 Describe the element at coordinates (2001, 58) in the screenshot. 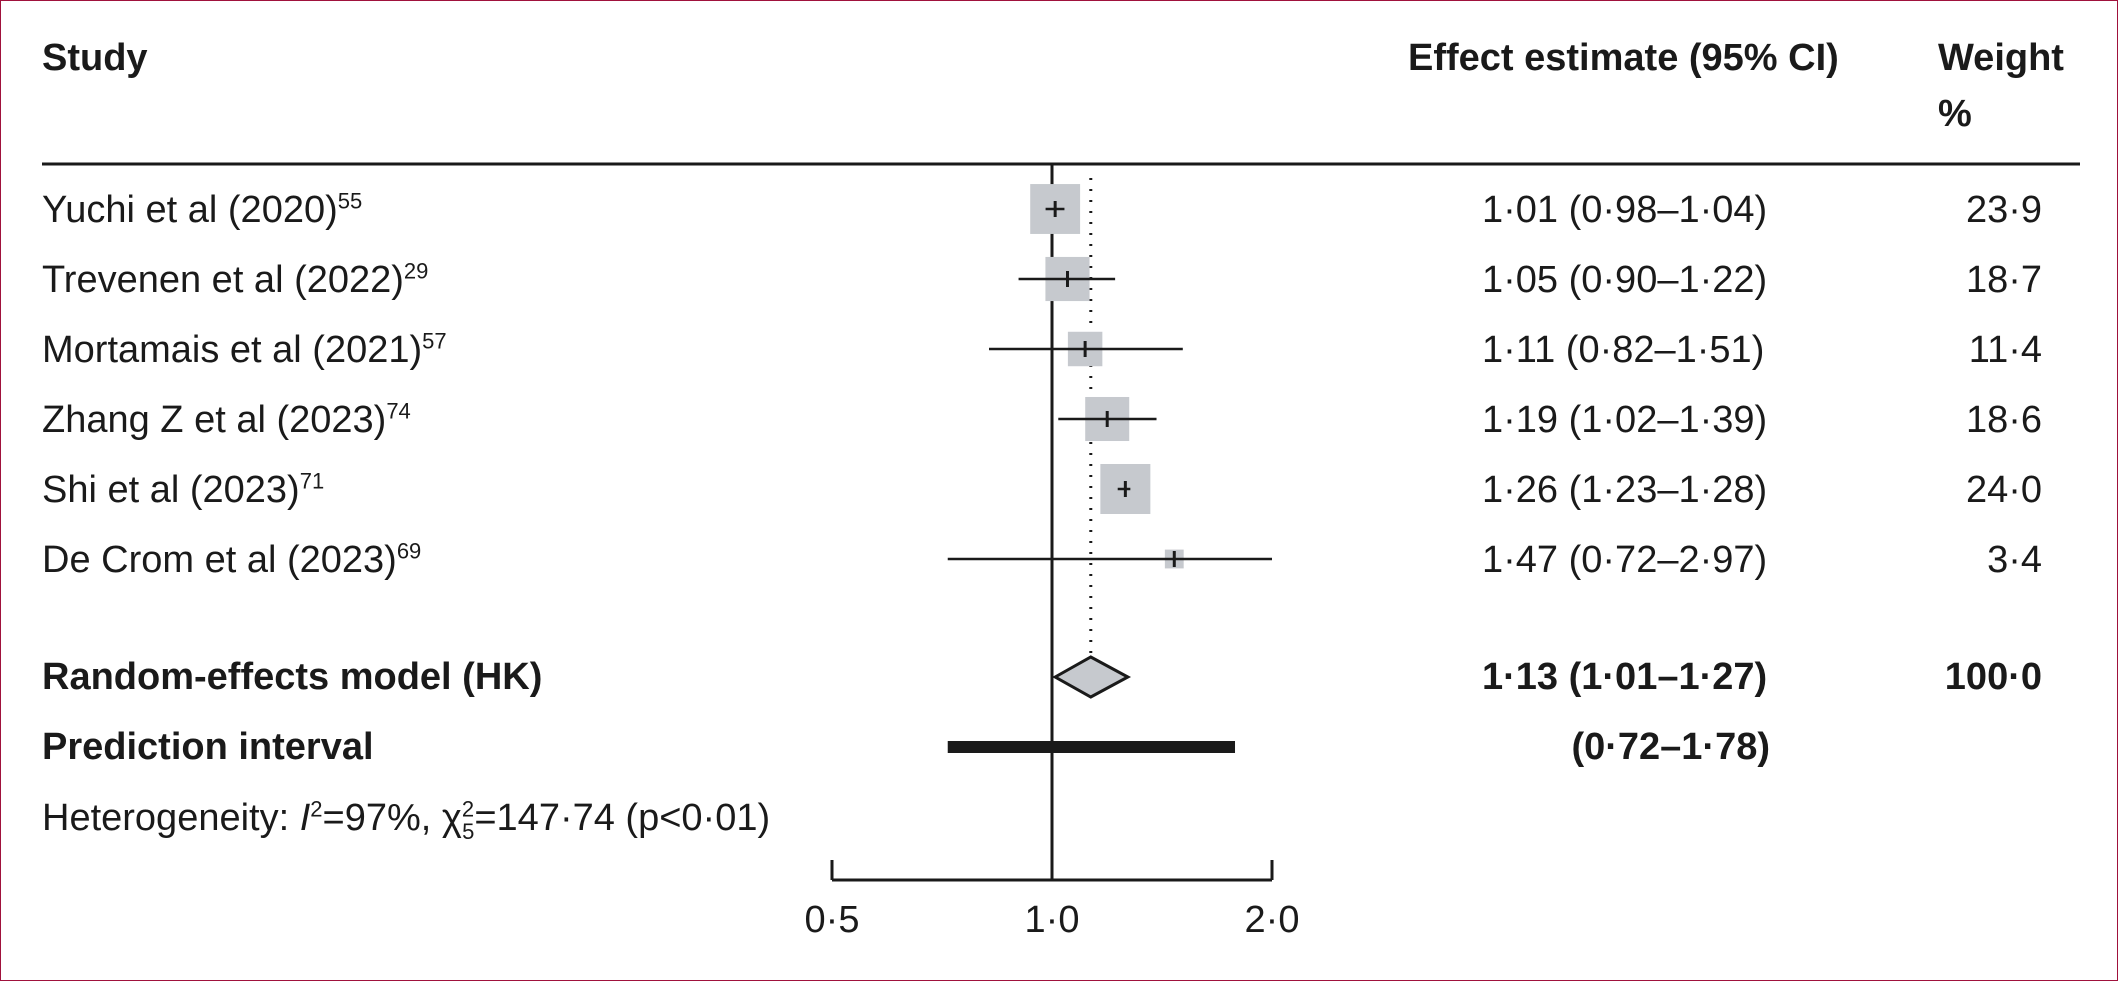

I see `header-weight: Weight` at that location.